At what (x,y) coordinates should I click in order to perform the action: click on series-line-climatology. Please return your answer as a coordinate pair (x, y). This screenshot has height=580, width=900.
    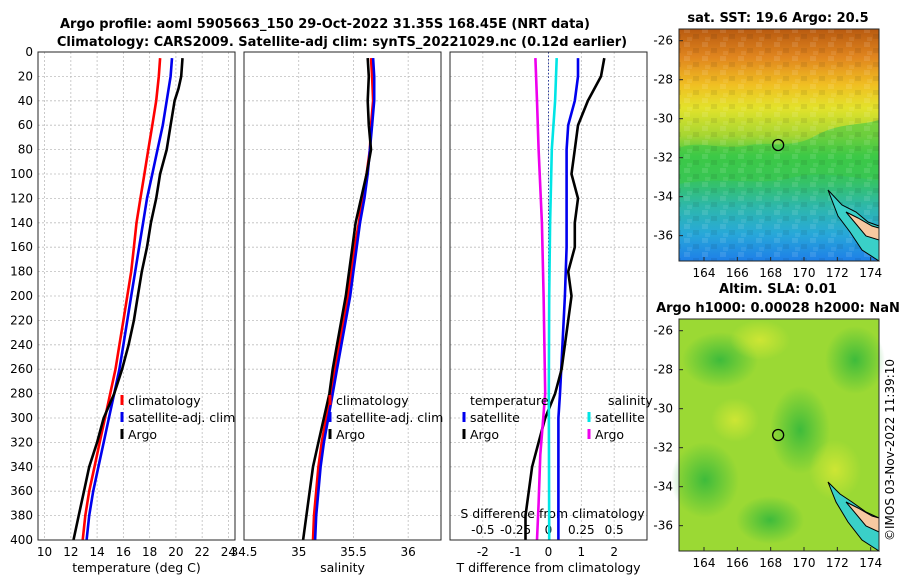
    Looking at the image, I should click on (121, 299).